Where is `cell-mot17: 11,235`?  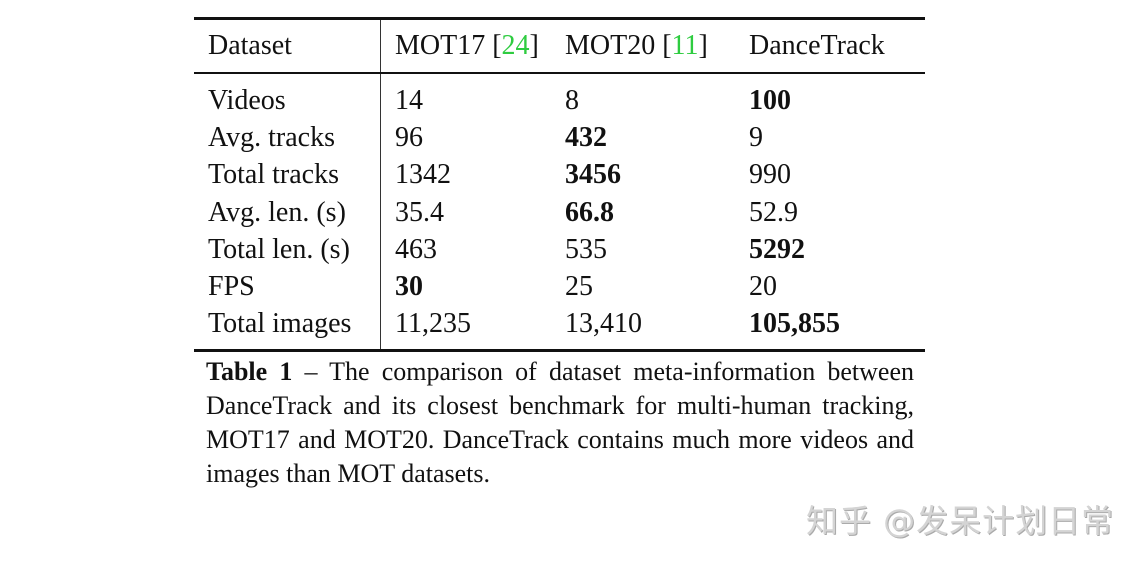
cell-mot17: 11,235 is located at coordinates (433, 324).